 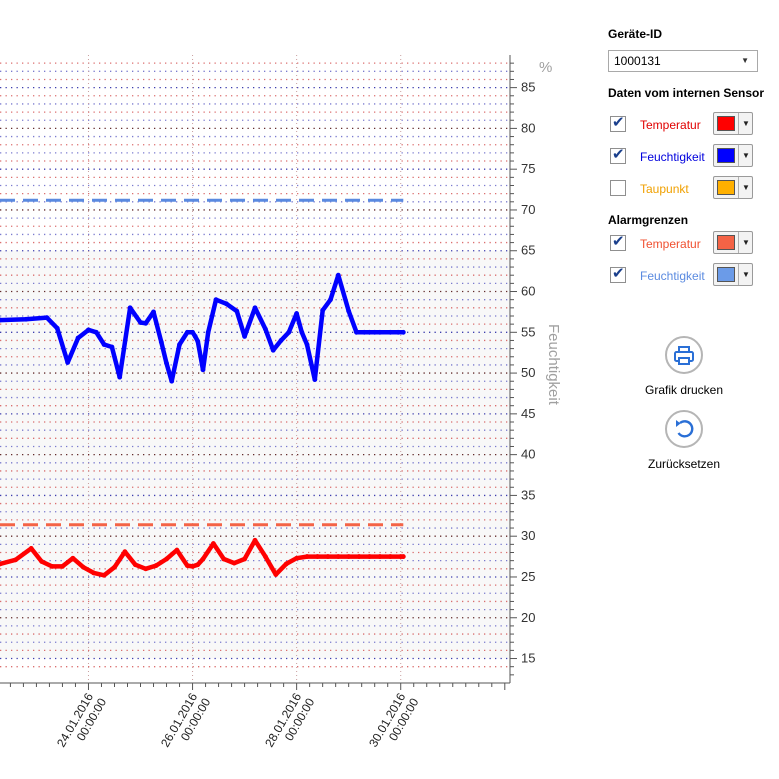 What do you see at coordinates (682, 125) in the screenshot?
I see `series-row: ✔ Temperatur ▼` at bounding box center [682, 125].